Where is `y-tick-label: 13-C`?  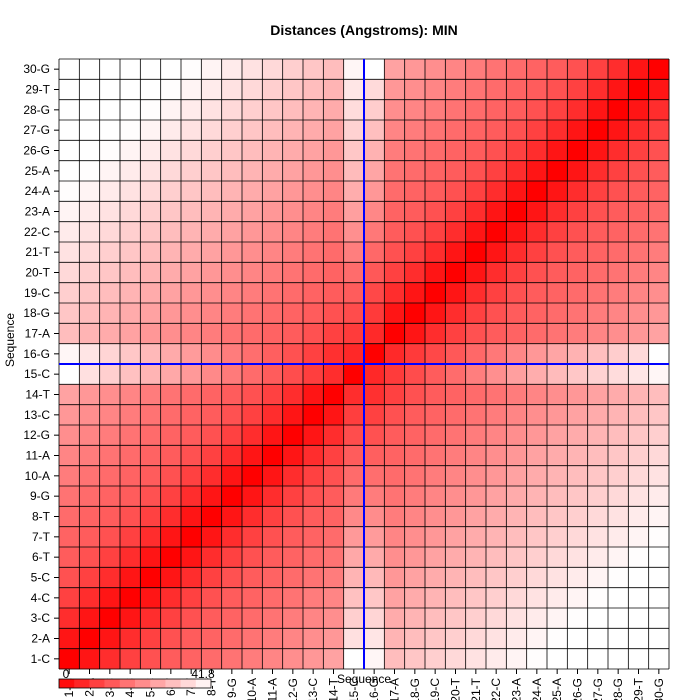 y-tick-label: 13-C is located at coordinates (37, 415).